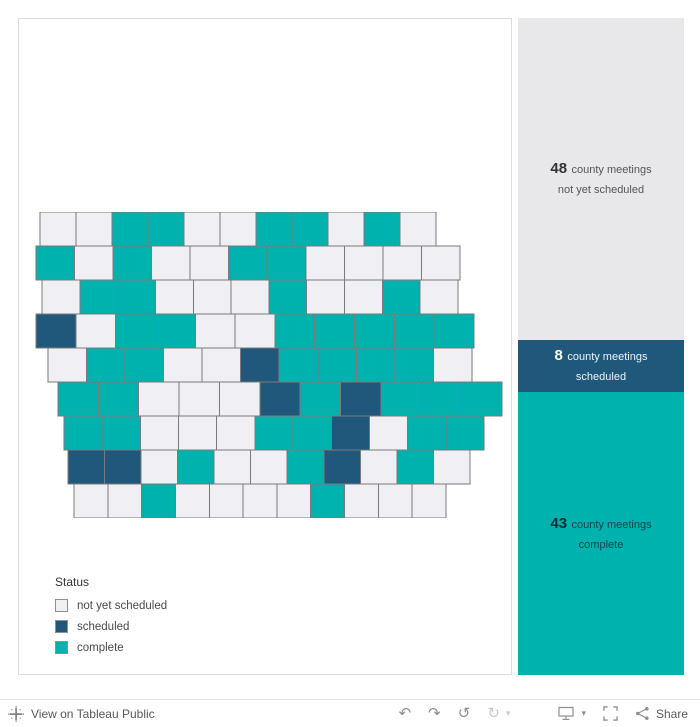 This screenshot has height=727, width=700. I want to click on tableau-logo-icon, so click(16, 713).